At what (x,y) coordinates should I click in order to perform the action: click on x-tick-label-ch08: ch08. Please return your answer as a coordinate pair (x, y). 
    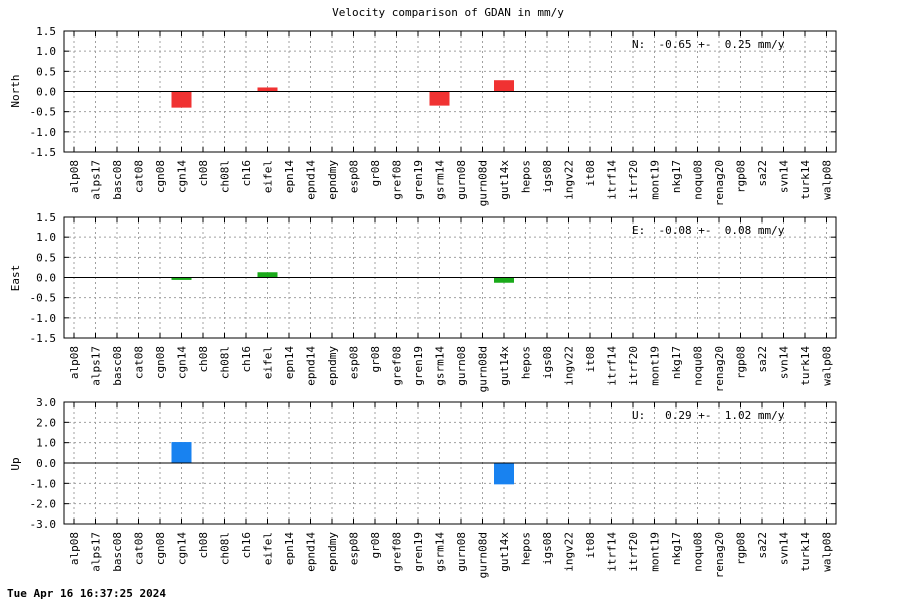
    Looking at the image, I should click on (203, 545).